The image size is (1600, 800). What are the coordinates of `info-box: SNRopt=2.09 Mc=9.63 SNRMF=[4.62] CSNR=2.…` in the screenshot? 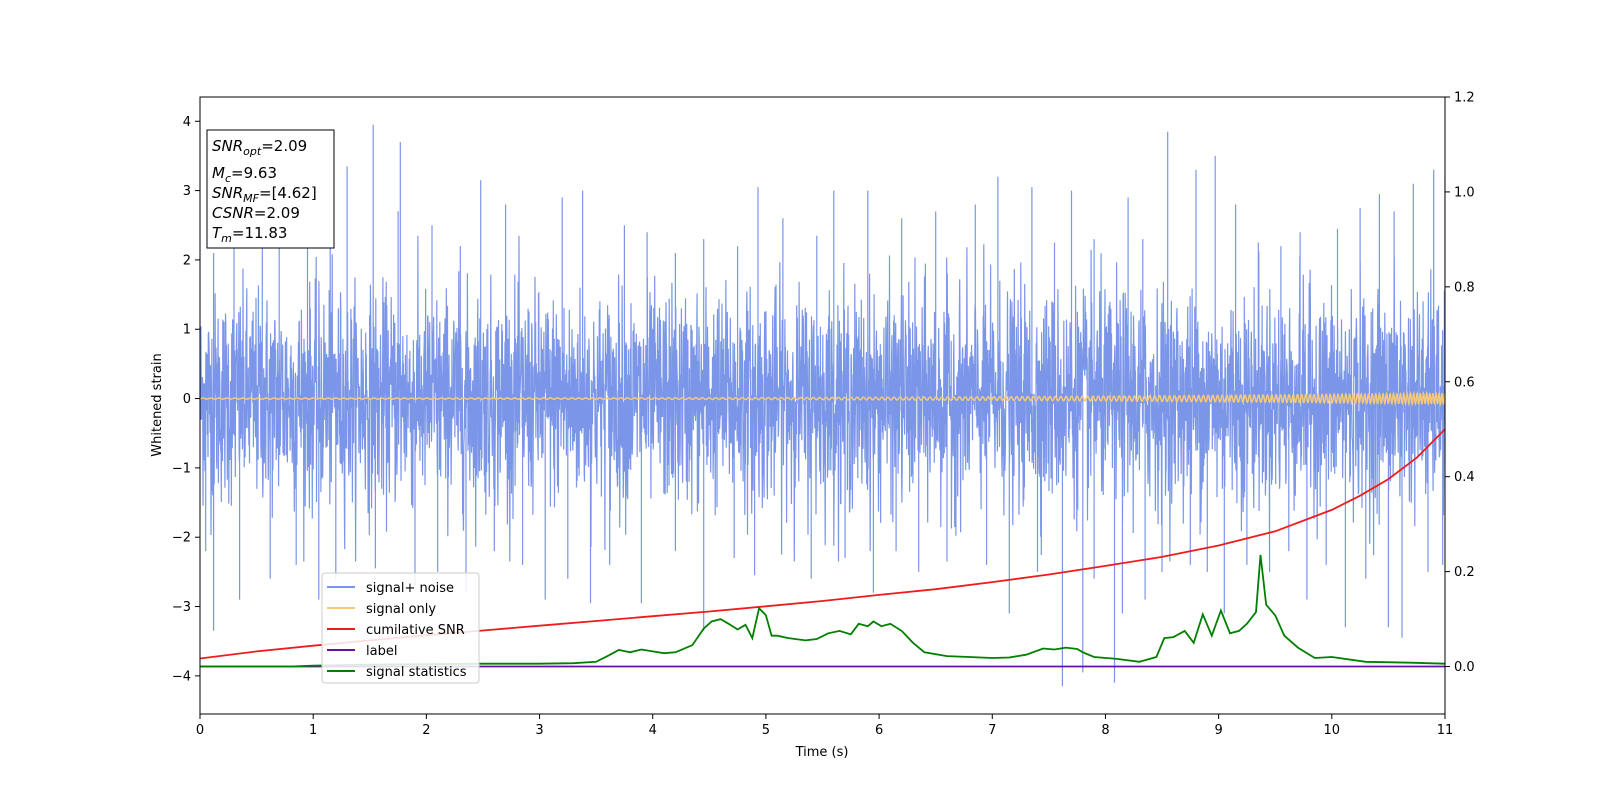 It's located at (270, 189).